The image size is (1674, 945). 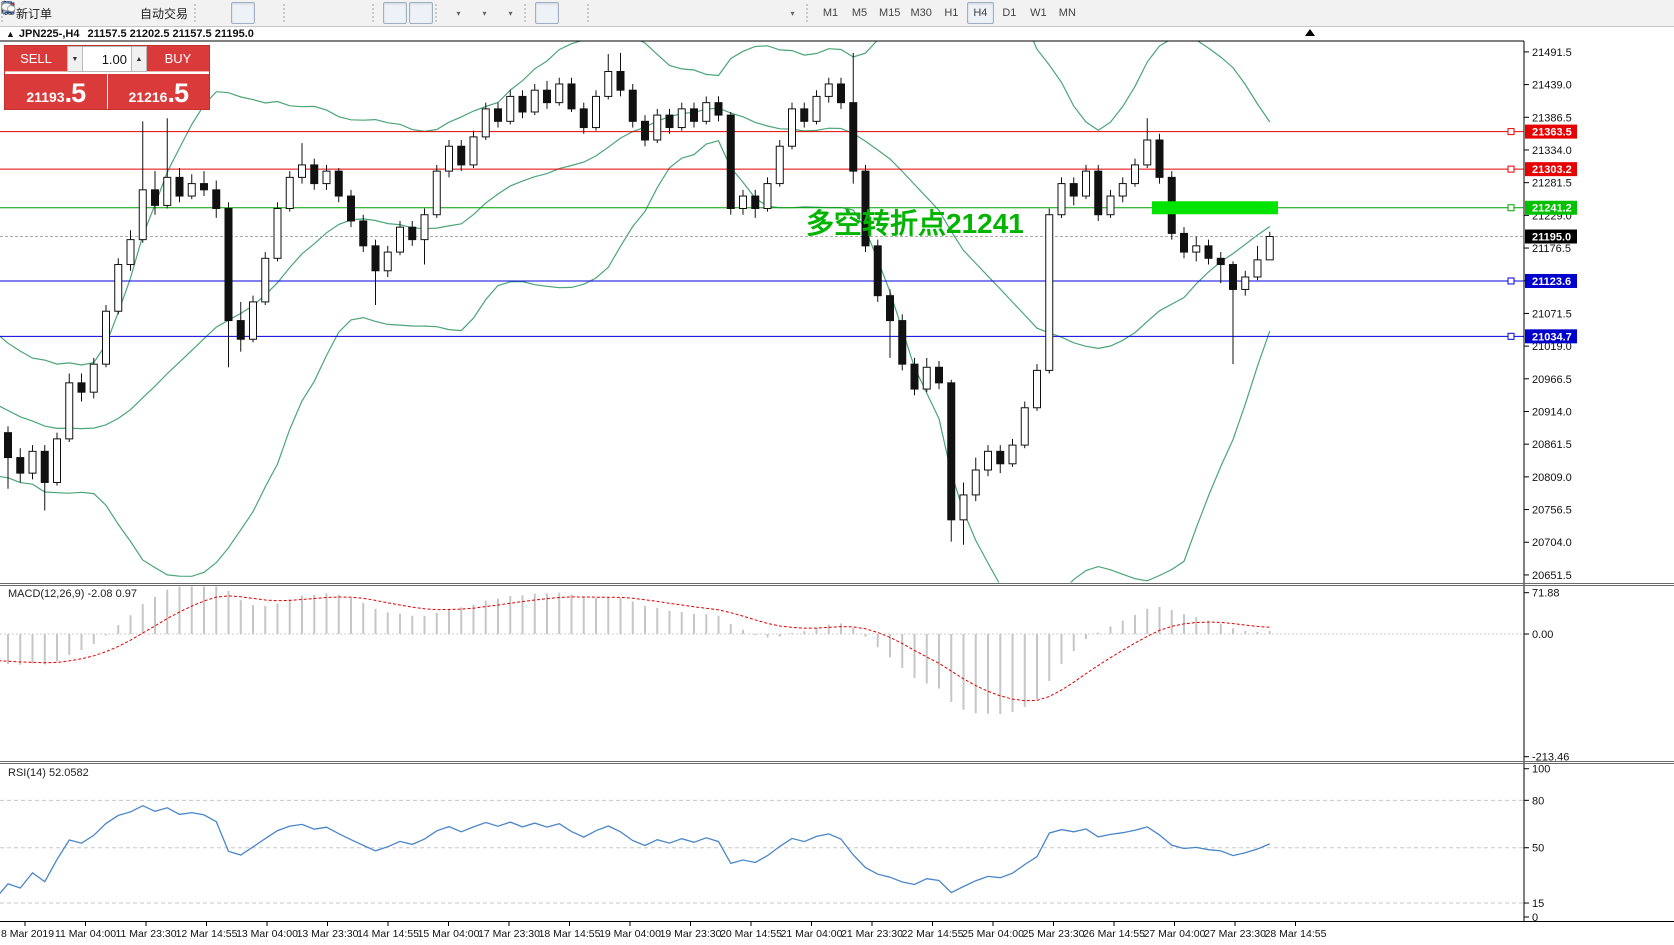 I want to click on buy-price: 21216 .5, so click(x=158, y=91).